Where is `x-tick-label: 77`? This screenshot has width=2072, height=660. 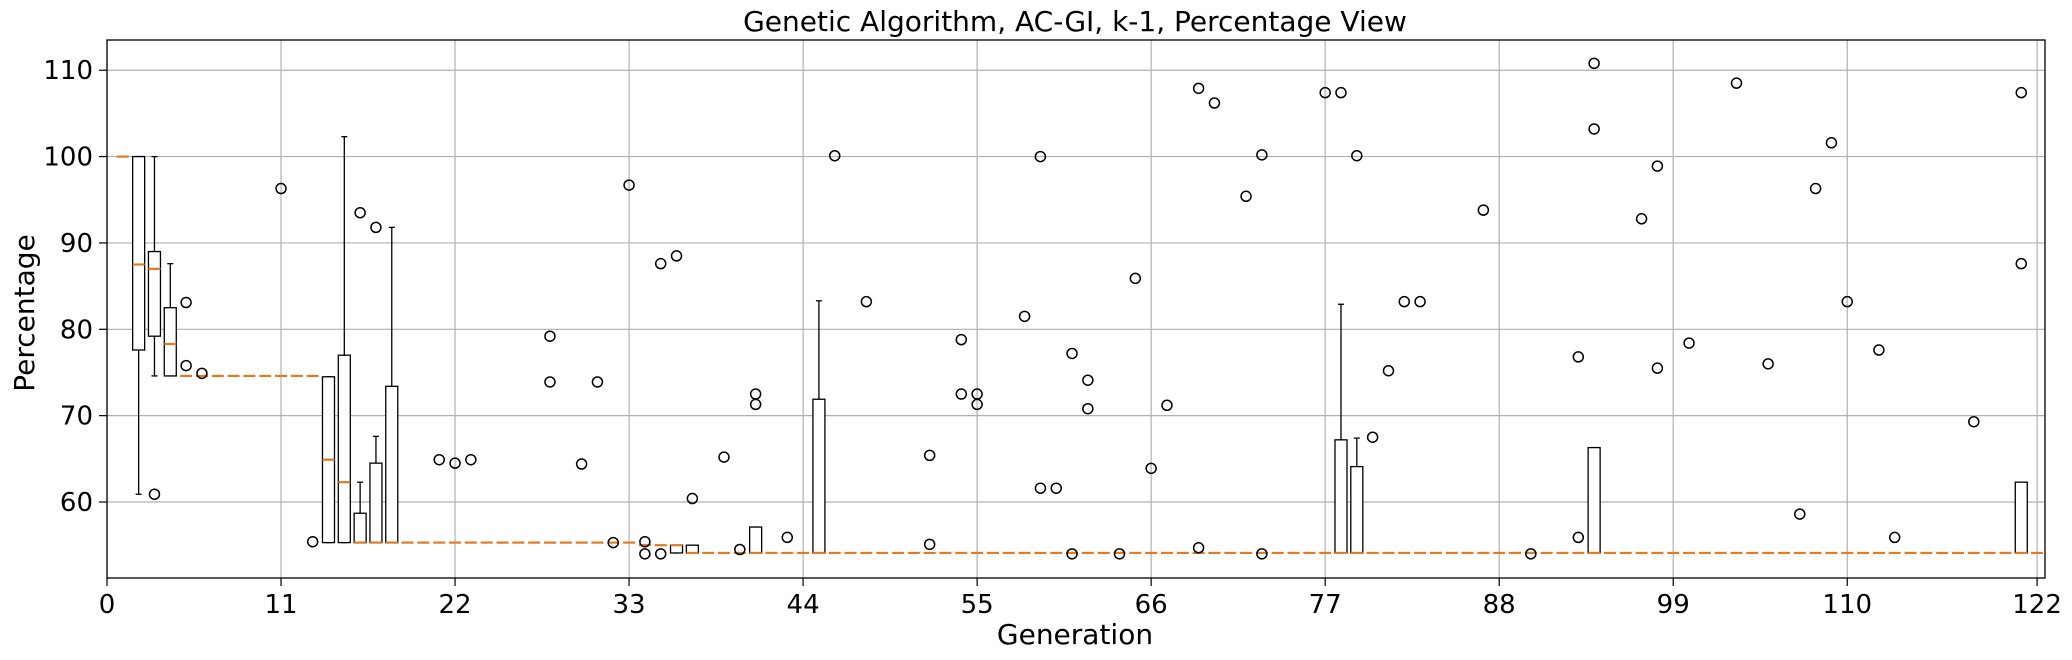
x-tick-label: 77 is located at coordinates (1325, 605).